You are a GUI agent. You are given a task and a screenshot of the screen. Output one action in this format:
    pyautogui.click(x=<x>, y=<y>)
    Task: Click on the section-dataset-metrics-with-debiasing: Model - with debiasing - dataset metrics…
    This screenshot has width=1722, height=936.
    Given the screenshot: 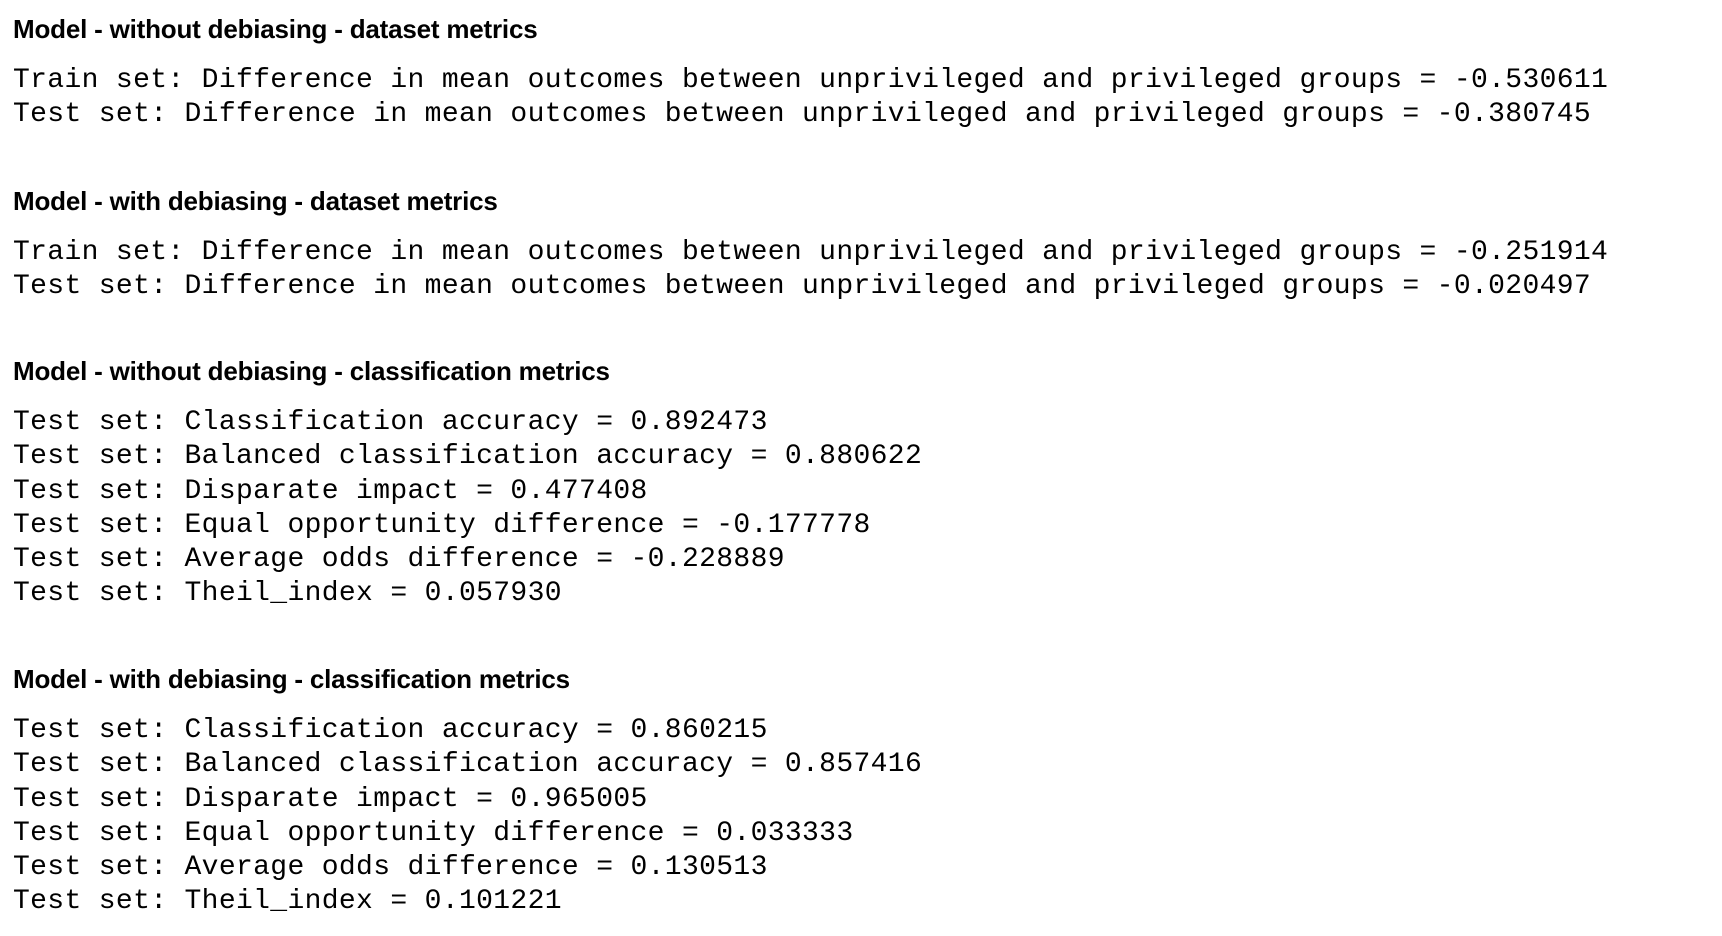 What is the action you would take?
    pyautogui.click(x=810, y=245)
    